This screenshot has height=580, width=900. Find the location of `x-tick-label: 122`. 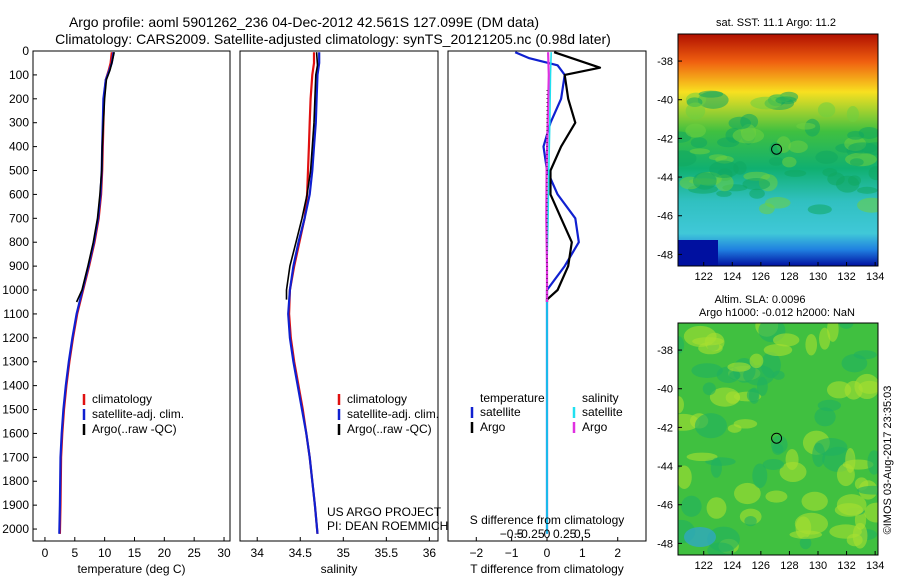

x-tick-label: 122 is located at coordinates (704, 277).